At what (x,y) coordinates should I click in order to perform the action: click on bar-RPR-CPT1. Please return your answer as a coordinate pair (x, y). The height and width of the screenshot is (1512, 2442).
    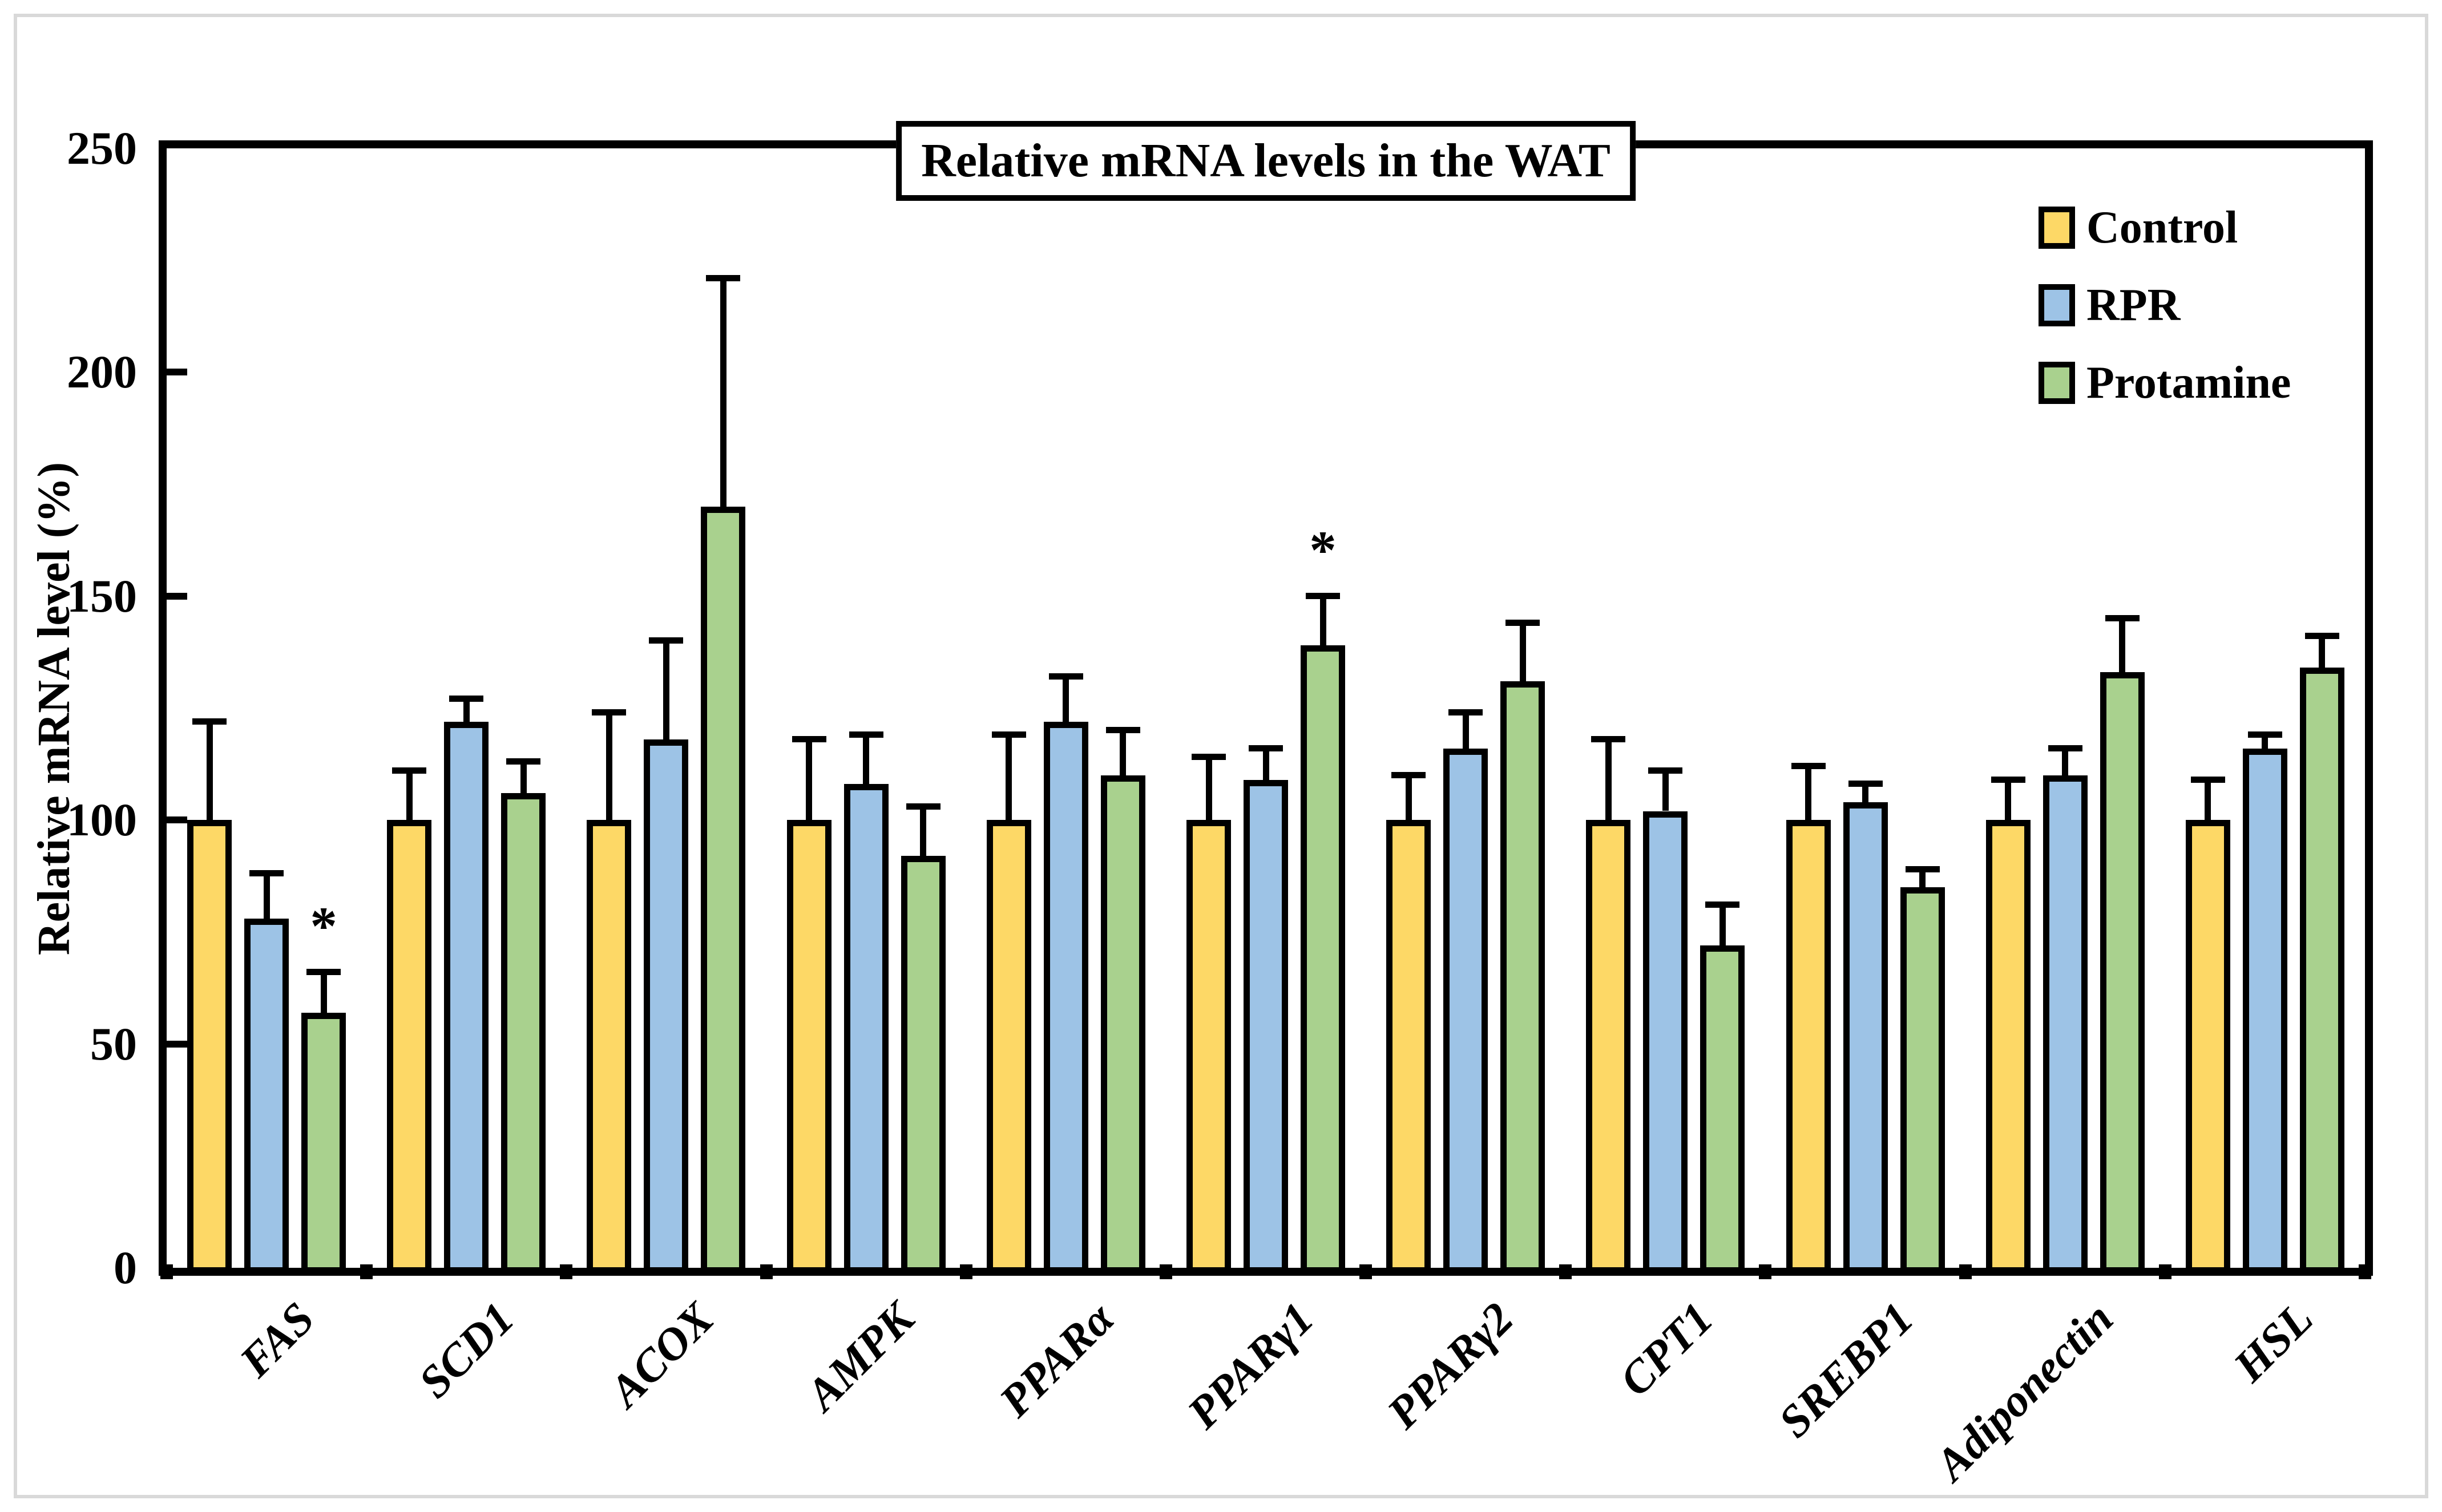
    Looking at the image, I should click on (1665, 1042).